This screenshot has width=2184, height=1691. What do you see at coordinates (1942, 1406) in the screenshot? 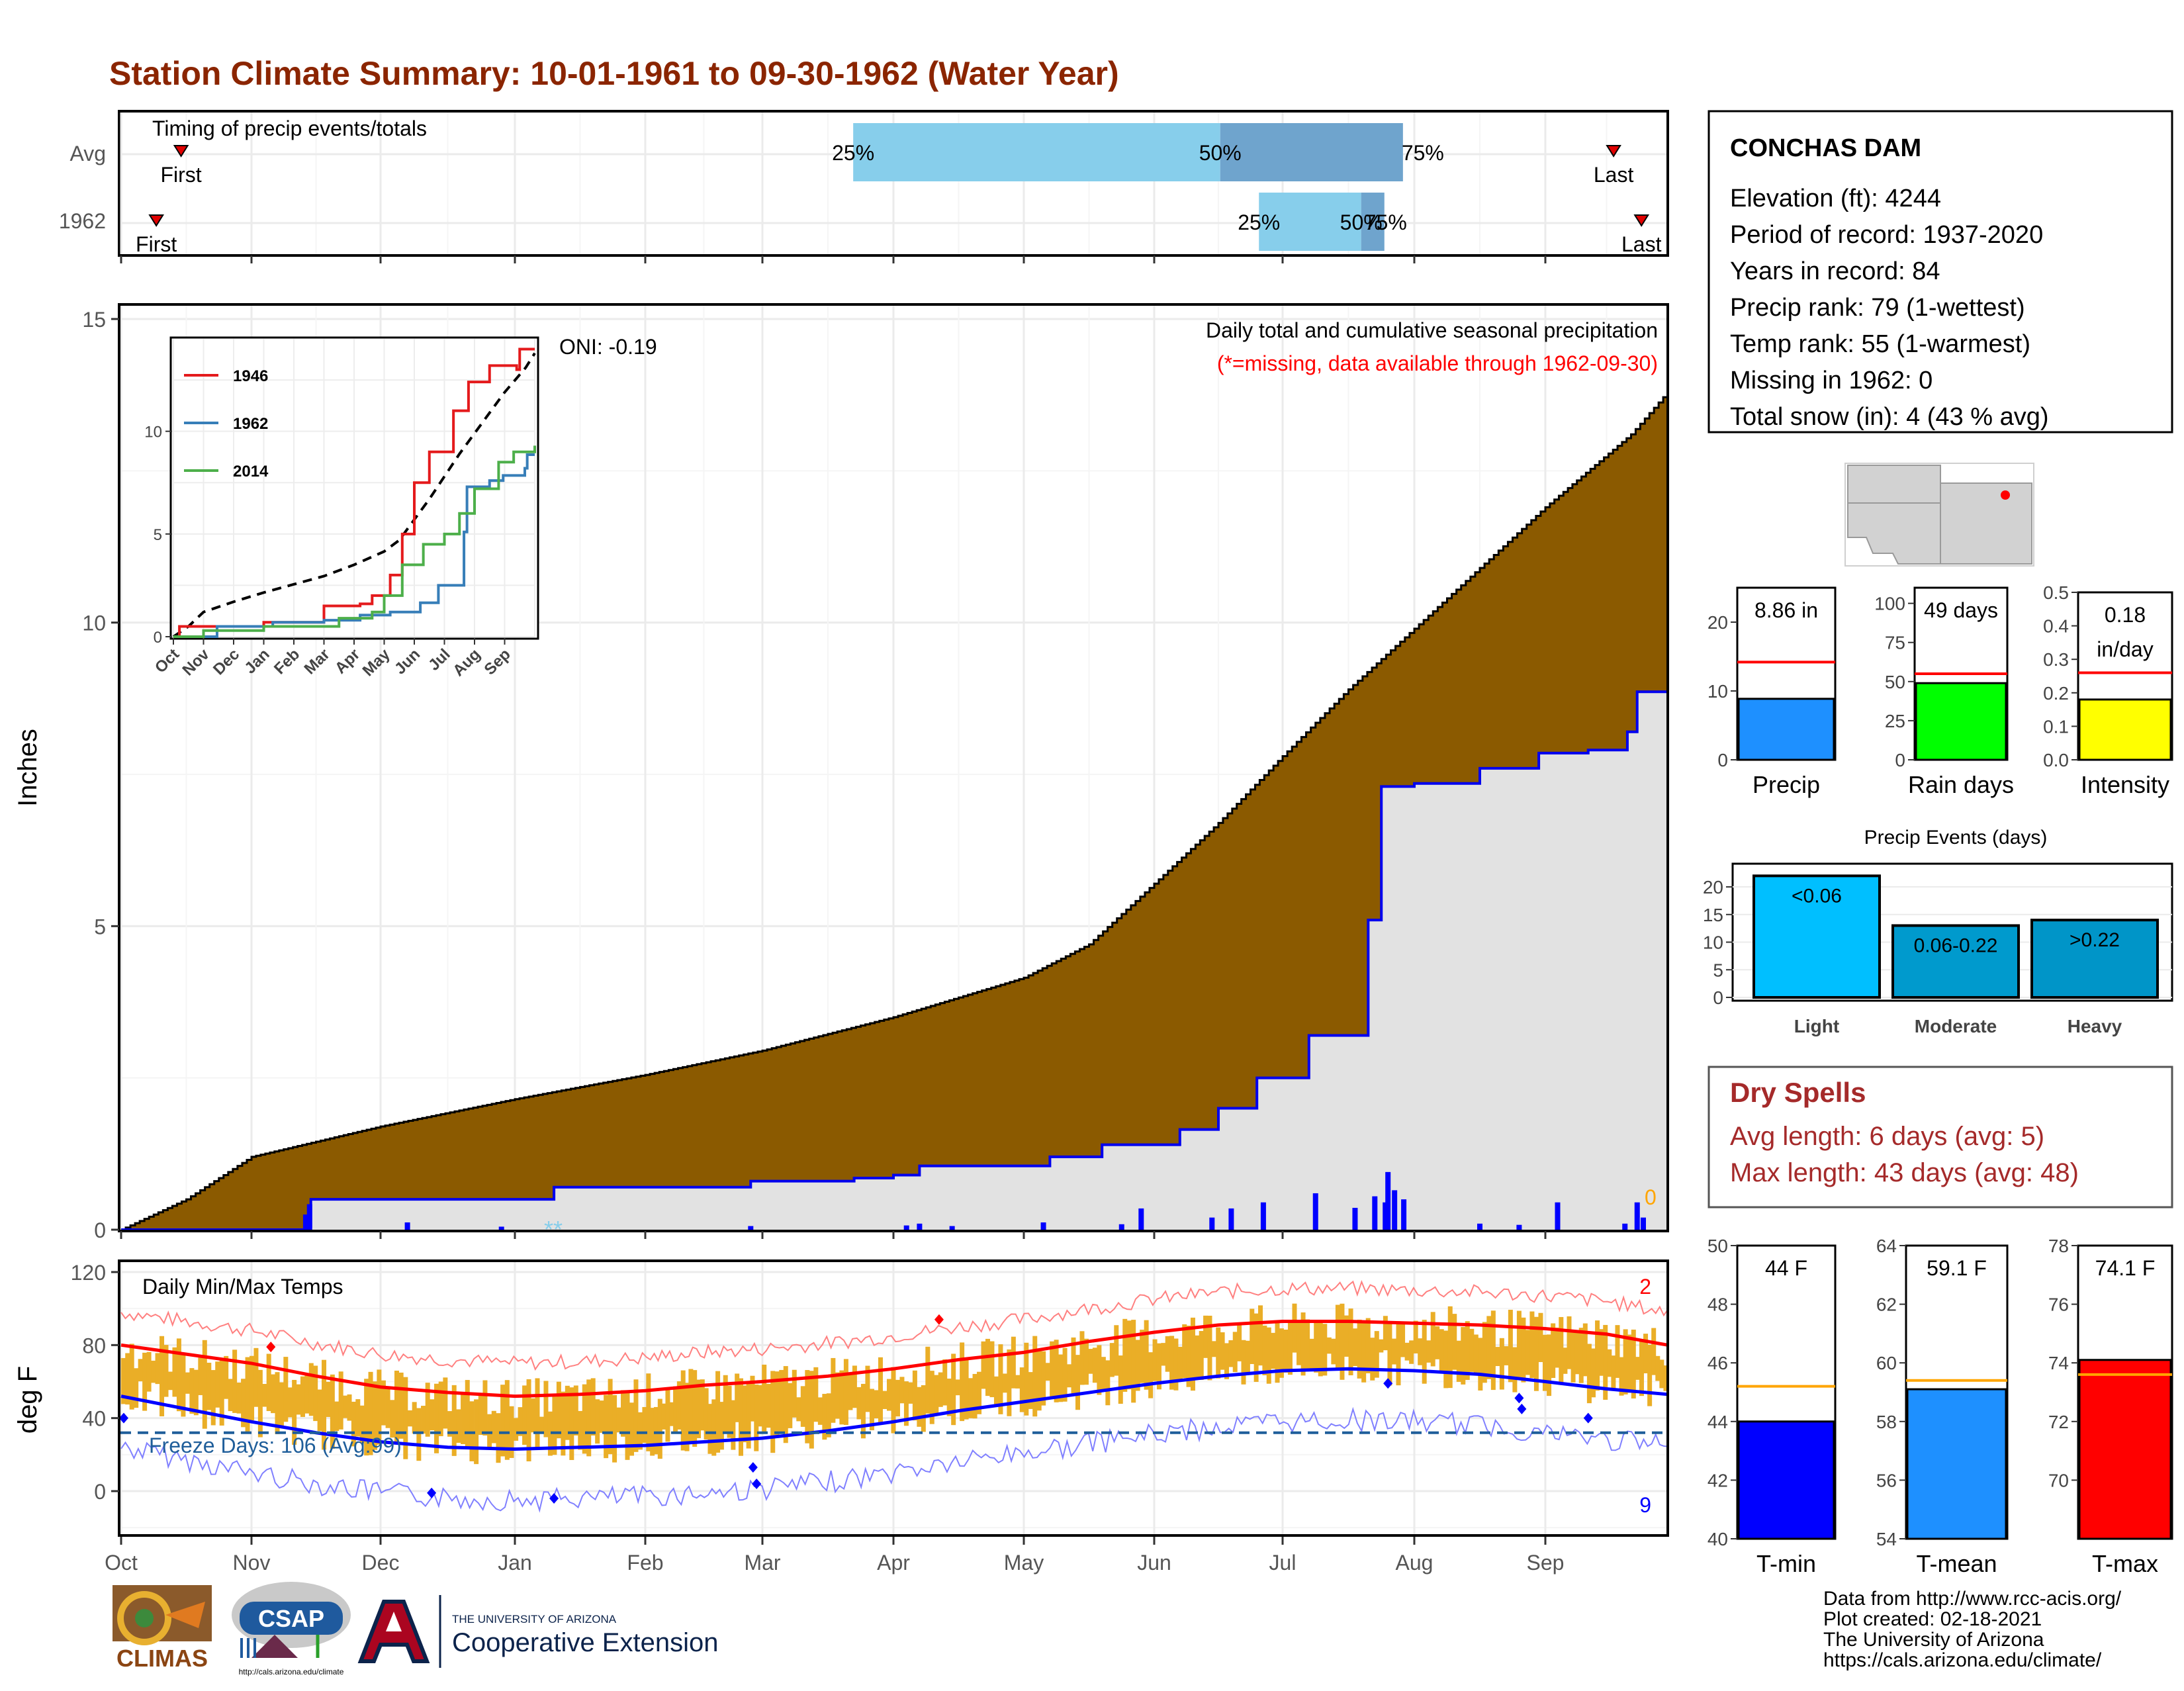
I see `tmean-chart: 54 56 58 60 62 64 59.1 F T-mean` at bounding box center [1942, 1406].